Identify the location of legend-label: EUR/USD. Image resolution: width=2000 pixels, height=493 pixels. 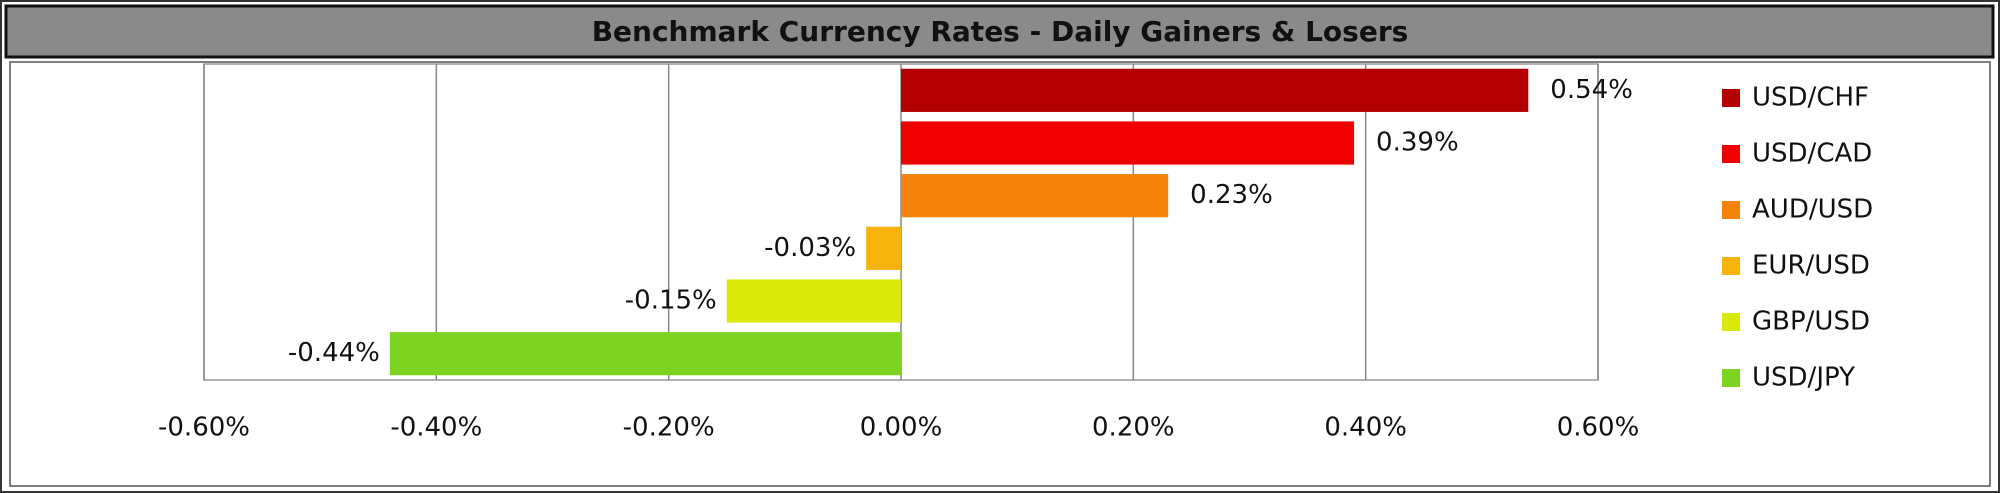
(1811, 266).